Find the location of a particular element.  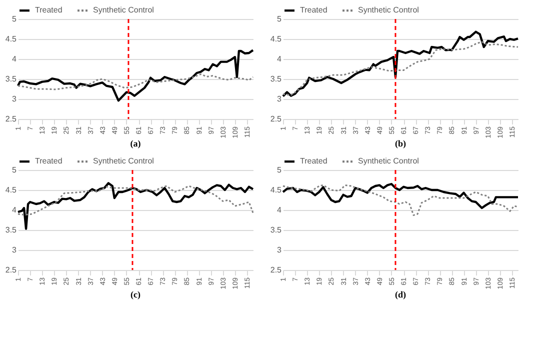

text: (a) is located at coordinates (135, 143).